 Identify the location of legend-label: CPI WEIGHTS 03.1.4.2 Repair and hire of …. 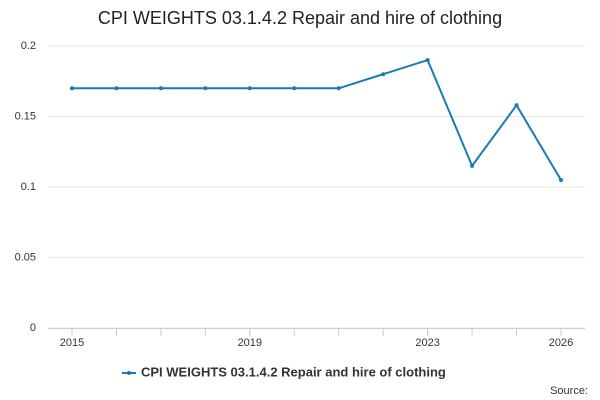
(293, 371).